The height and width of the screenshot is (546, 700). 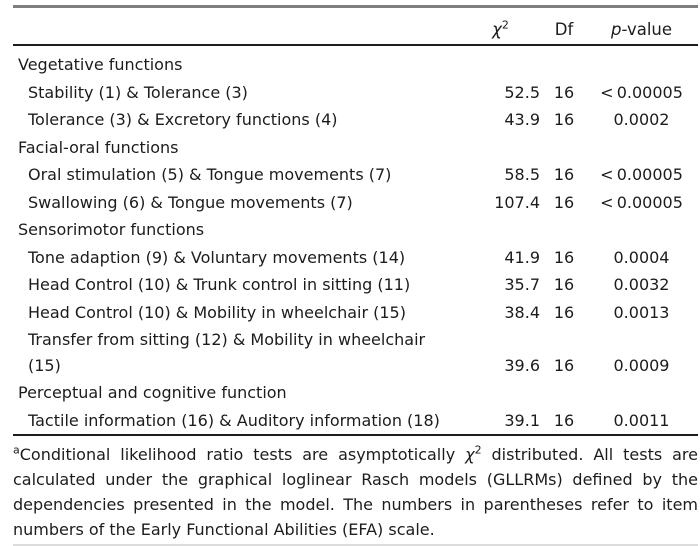 What do you see at coordinates (522, 365) in the screenshot?
I see `chi2-value: 39.6` at bounding box center [522, 365].